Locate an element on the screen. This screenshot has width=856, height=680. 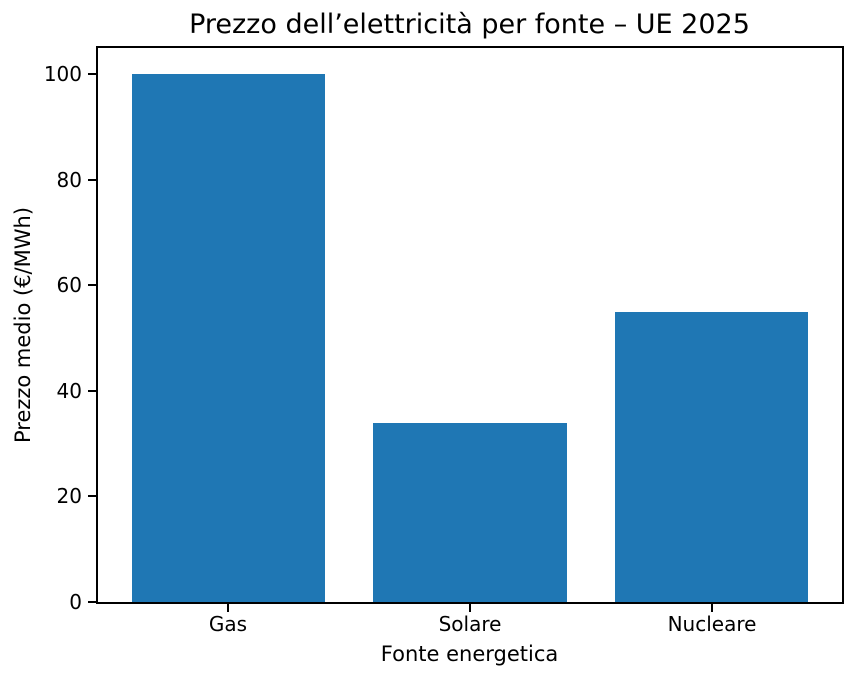
y-tick-label-0: 0 is located at coordinates (75, 602).